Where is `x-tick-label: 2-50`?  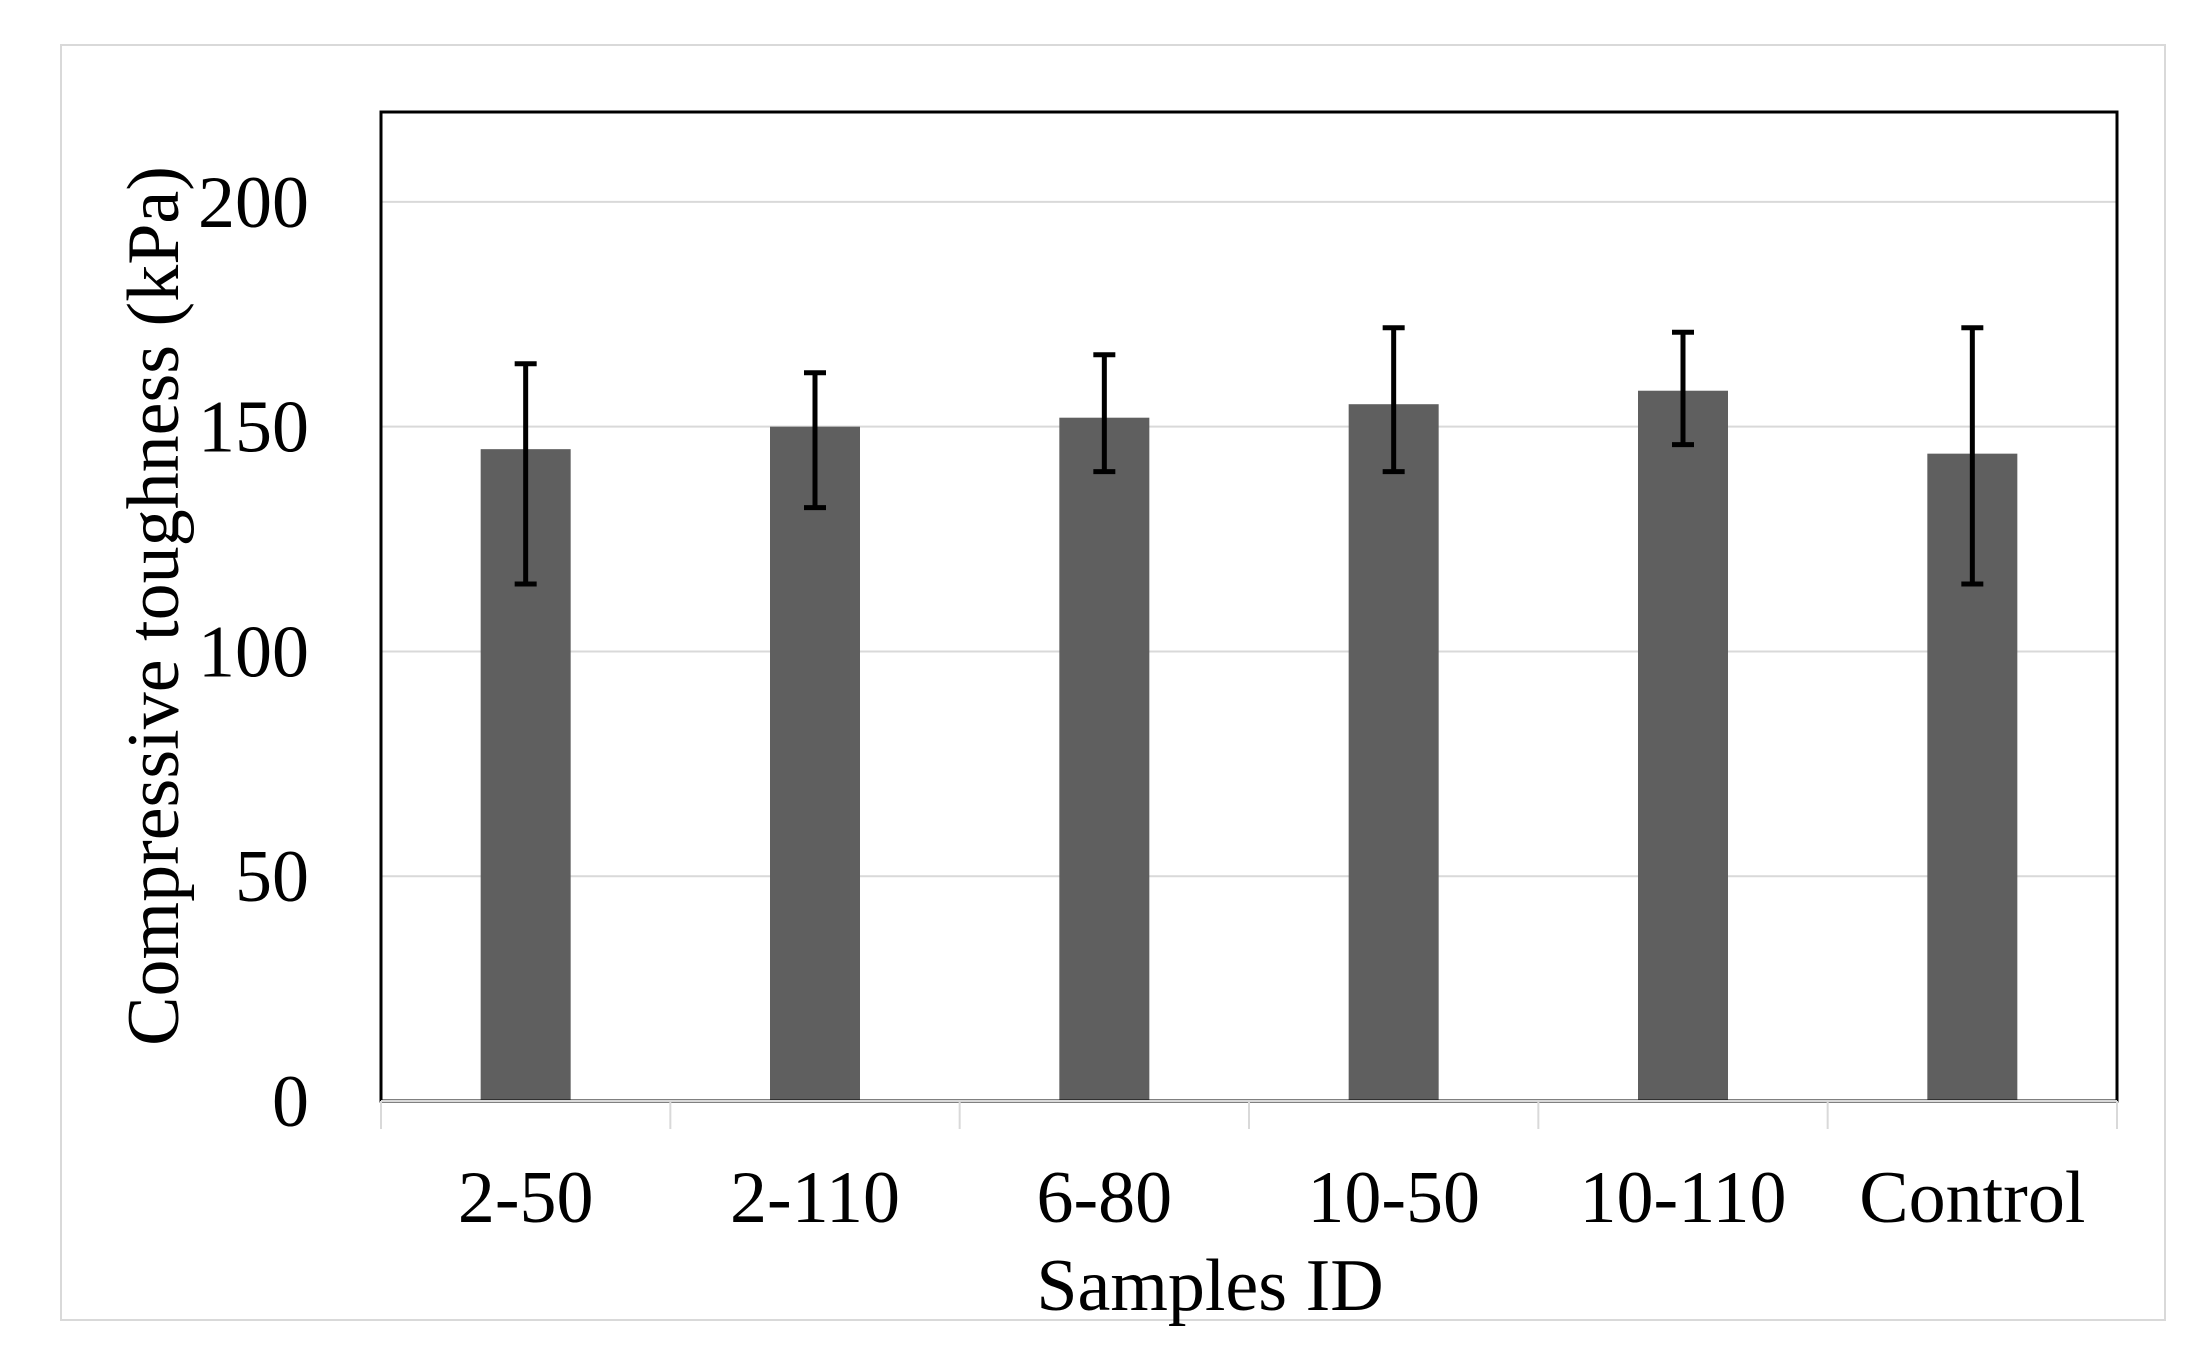 x-tick-label: 2-50 is located at coordinates (526, 1198).